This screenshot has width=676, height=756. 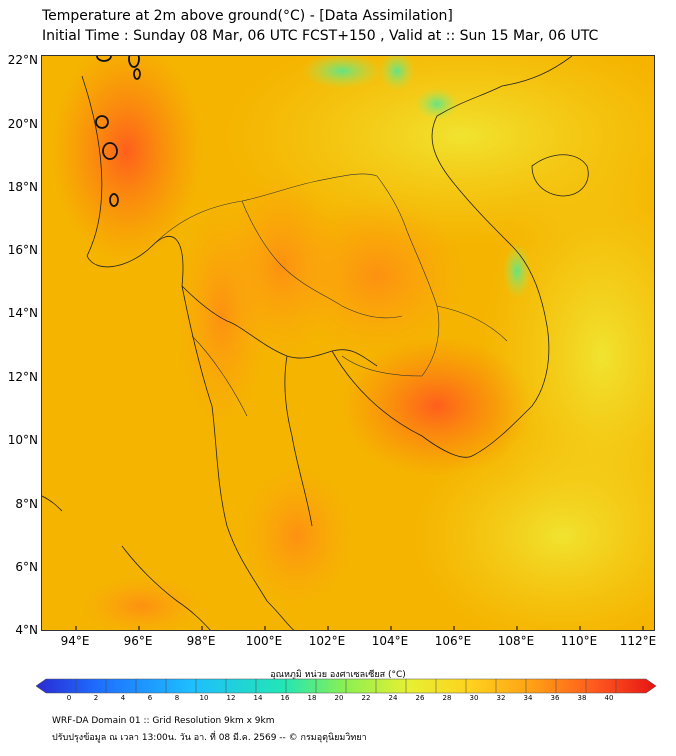 I want to click on colorbar-tick-8: 8, so click(x=177, y=698).